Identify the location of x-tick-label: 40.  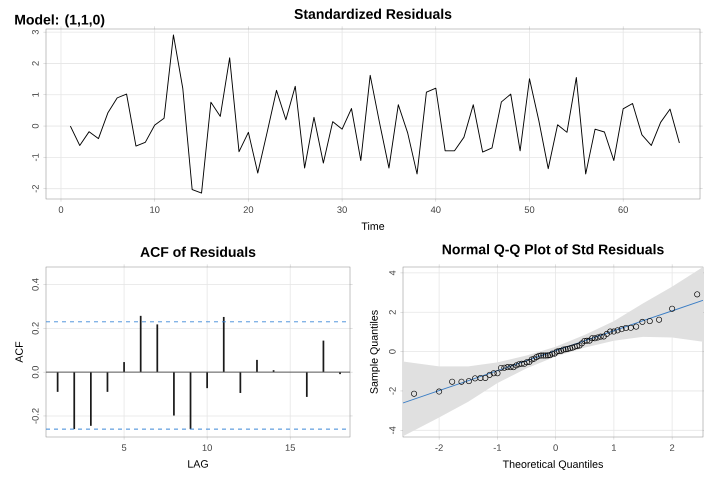
(435, 209).